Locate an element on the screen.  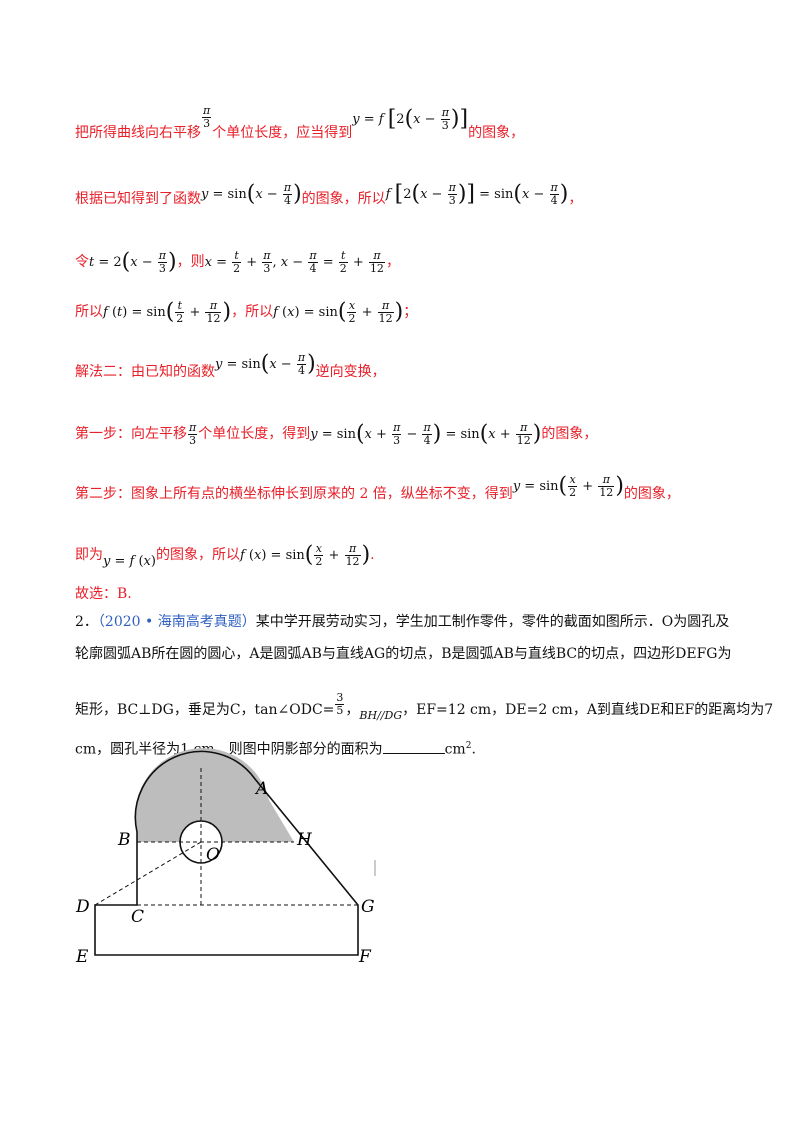
line-5-text-post: 逆向变换， is located at coordinates (350, 372).